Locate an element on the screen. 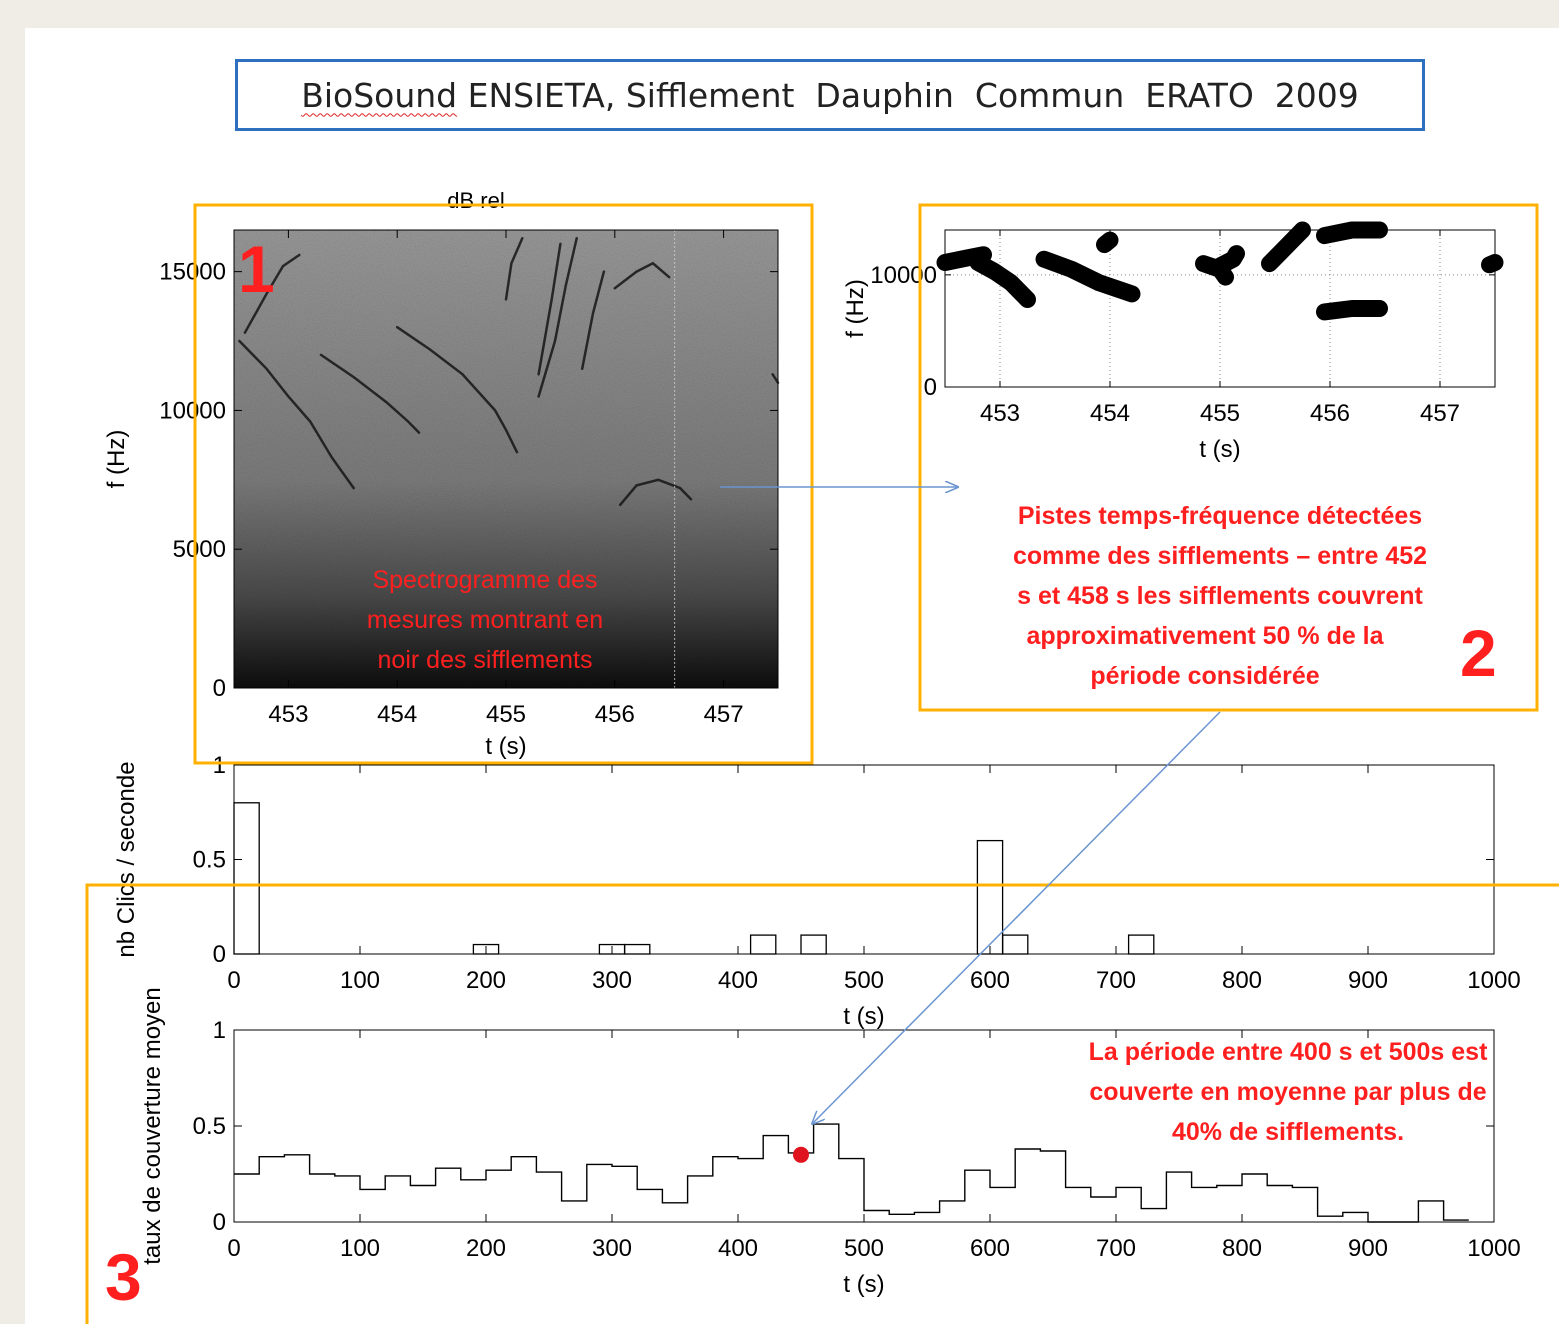  coverage-step-line is located at coordinates (851, 1173).